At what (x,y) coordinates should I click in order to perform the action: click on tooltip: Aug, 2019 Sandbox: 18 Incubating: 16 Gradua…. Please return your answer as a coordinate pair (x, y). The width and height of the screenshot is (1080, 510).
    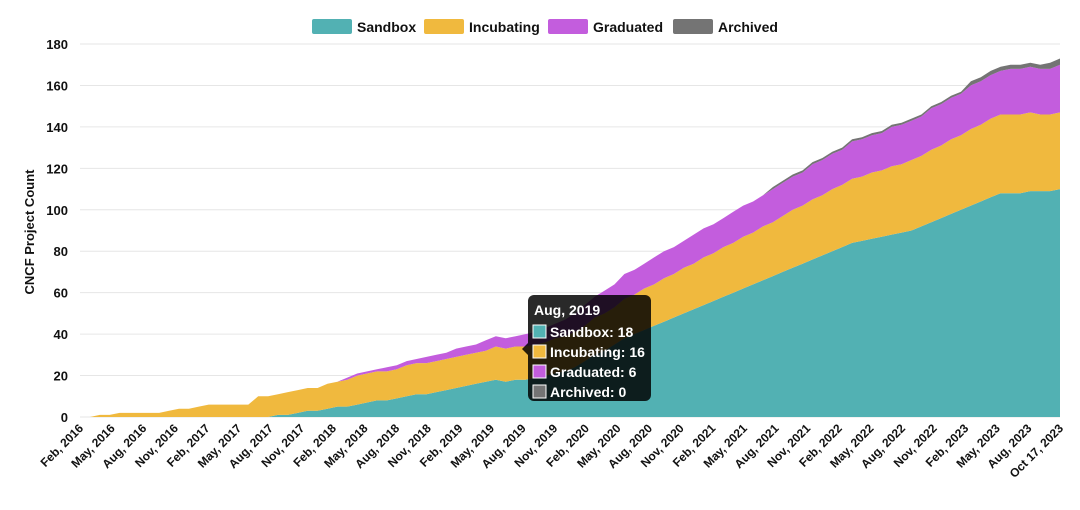
    Looking at the image, I should click on (586, 348).